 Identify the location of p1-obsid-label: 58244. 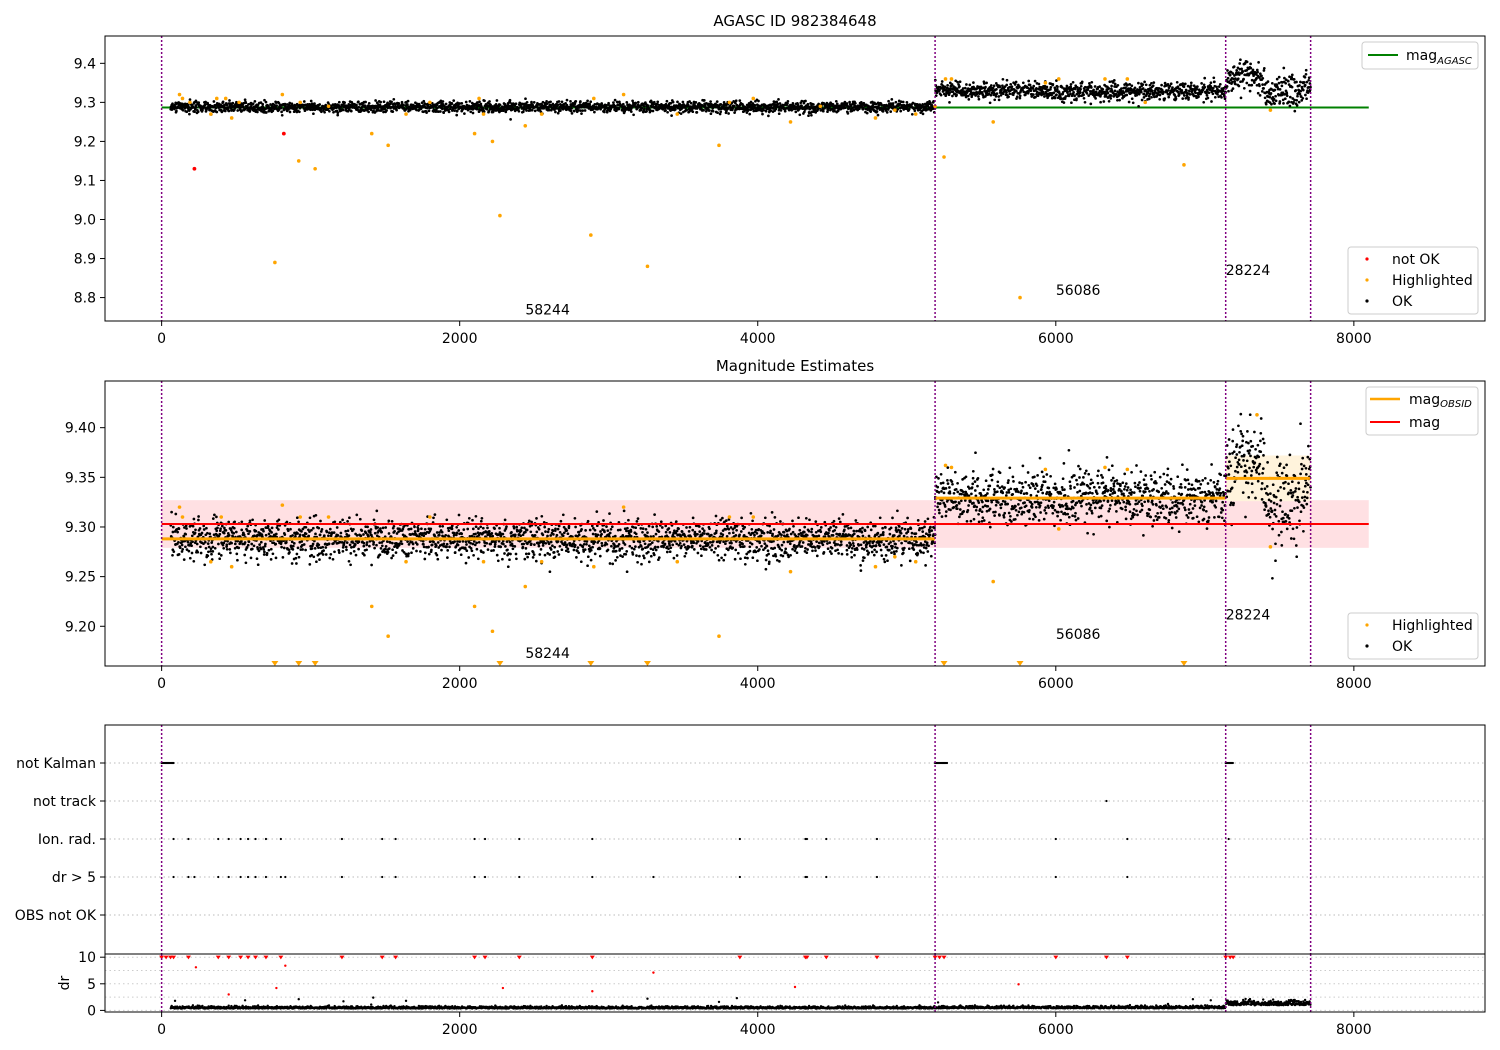
(547, 310).